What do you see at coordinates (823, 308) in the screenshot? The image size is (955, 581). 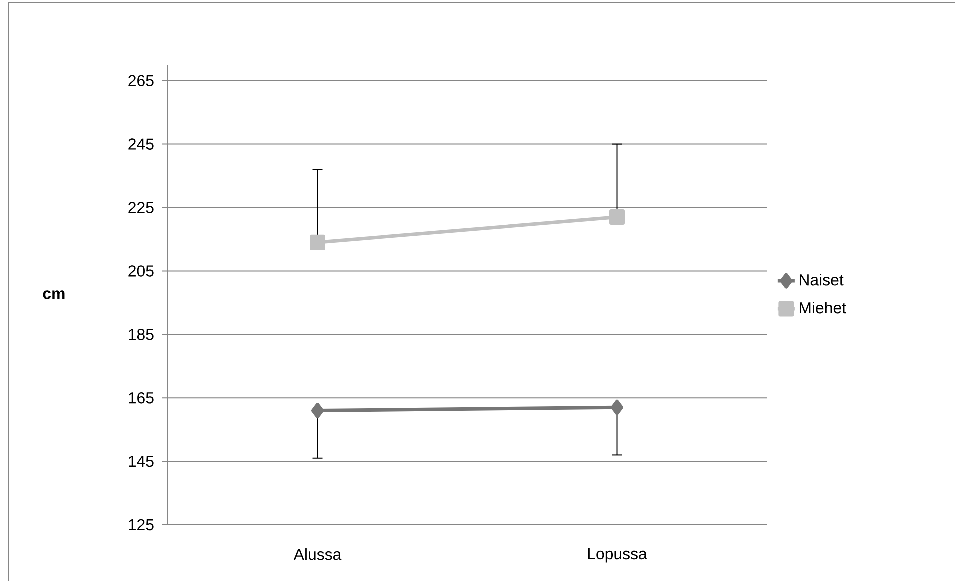 I see `legend-label: Miehet` at bounding box center [823, 308].